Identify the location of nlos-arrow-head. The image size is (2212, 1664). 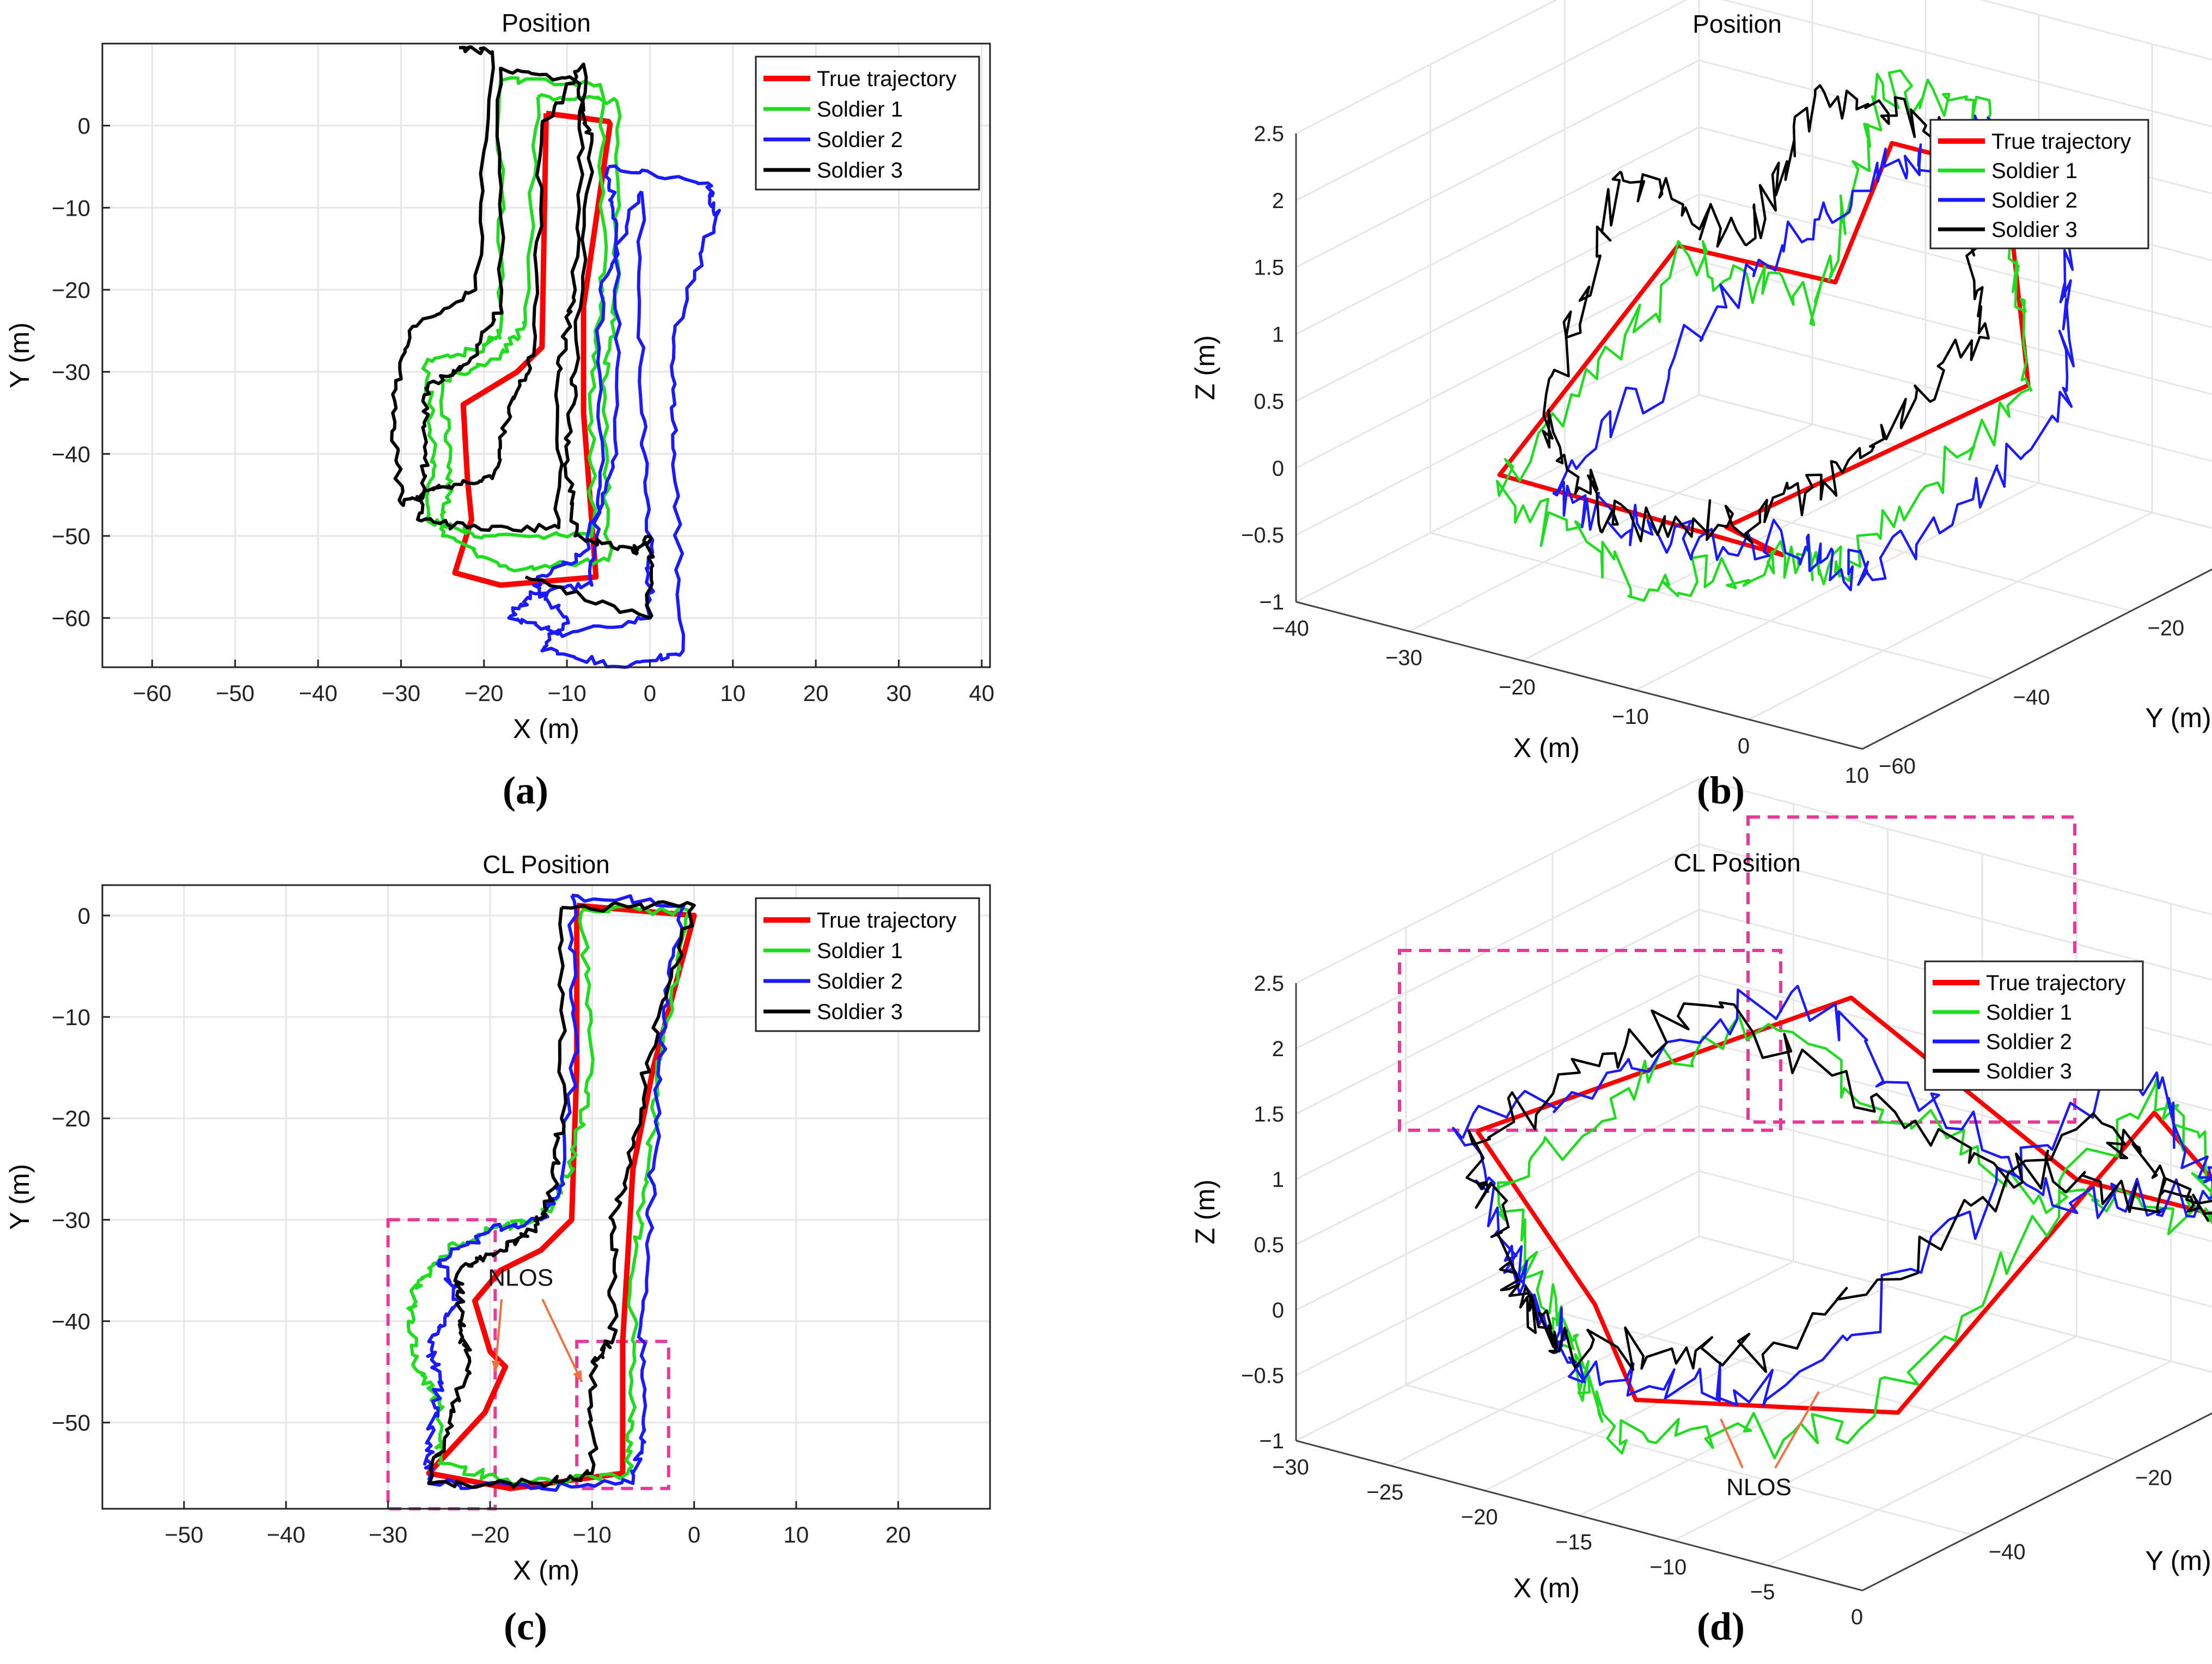
(578, 1376).